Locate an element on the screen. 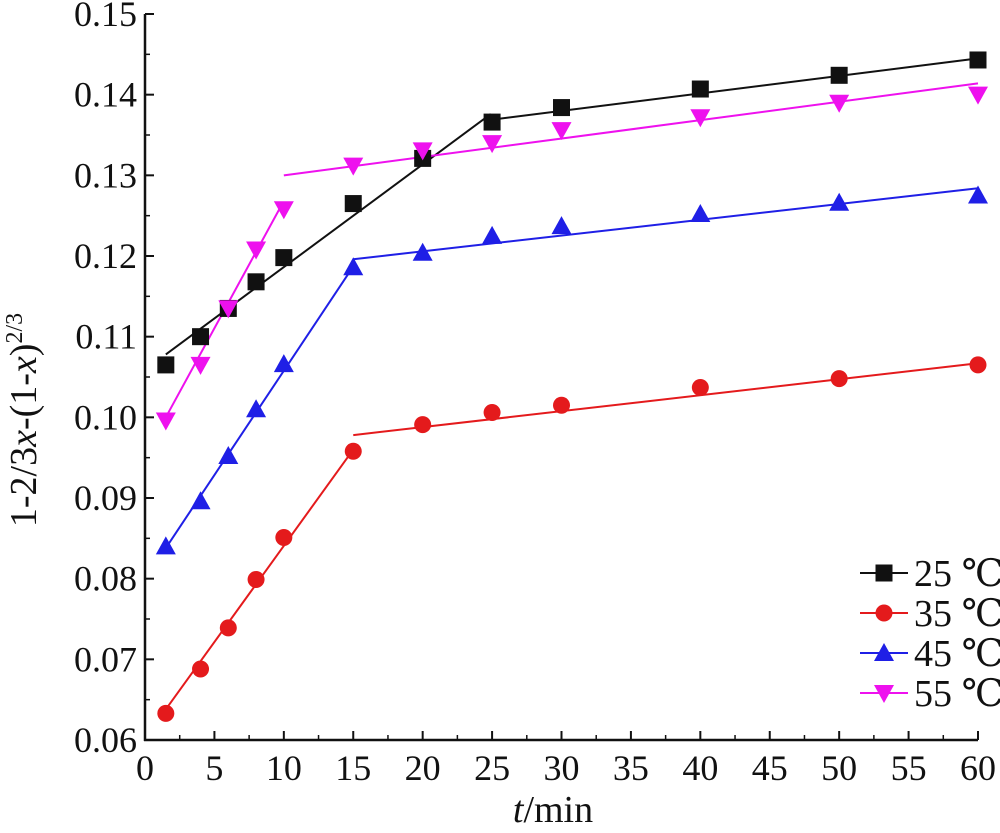 The image size is (1000, 833). x-tick-label: 45 is located at coordinates (770, 768).